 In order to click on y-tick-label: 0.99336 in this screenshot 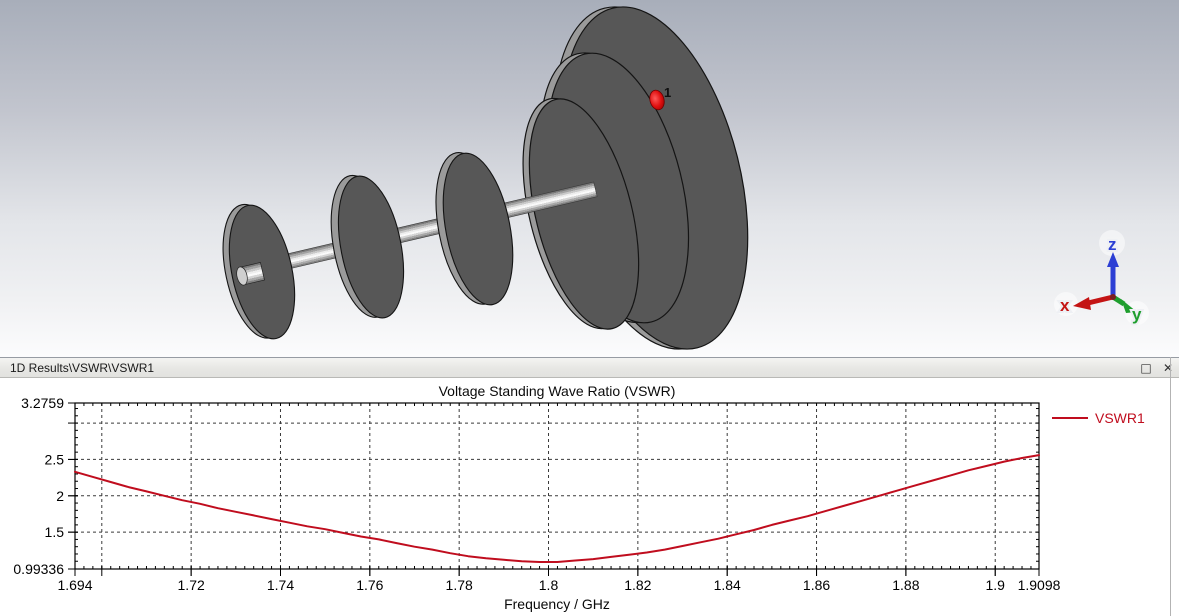, I will do `click(38, 569)`.